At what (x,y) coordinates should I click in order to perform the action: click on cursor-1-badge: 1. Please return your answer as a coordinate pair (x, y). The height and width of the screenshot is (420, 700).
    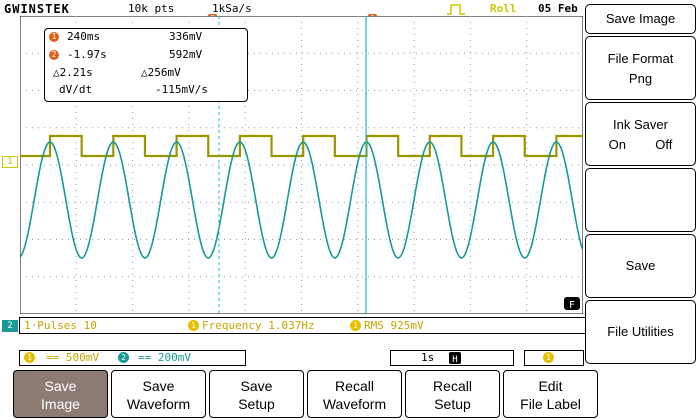
    Looking at the image, I should click on (54, 37).